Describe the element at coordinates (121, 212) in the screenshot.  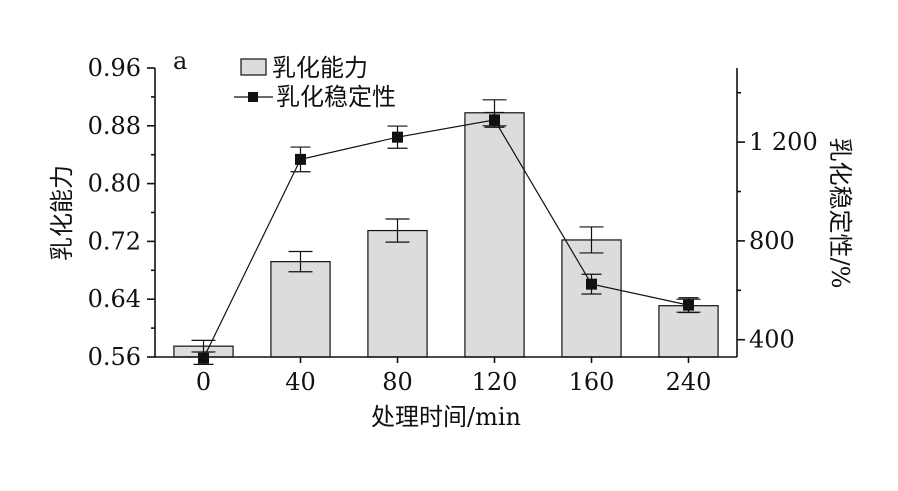
I see `left-ticks: 0.56 0.64 0.72 0.80 0.88 0.96` at that location.